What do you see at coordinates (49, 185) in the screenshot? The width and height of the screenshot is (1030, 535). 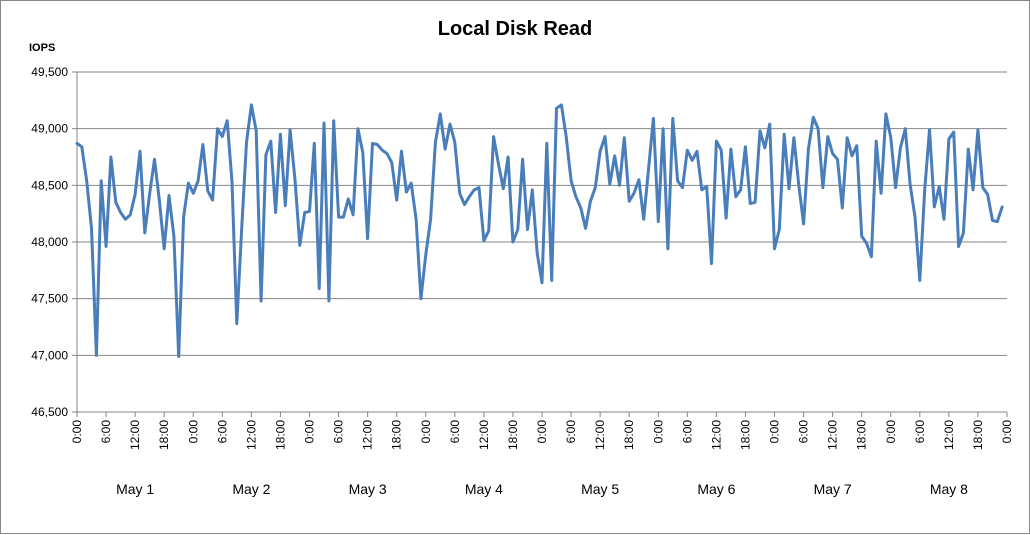 I see `y-tick-label: 48,500` at bounding box center [49, 185].